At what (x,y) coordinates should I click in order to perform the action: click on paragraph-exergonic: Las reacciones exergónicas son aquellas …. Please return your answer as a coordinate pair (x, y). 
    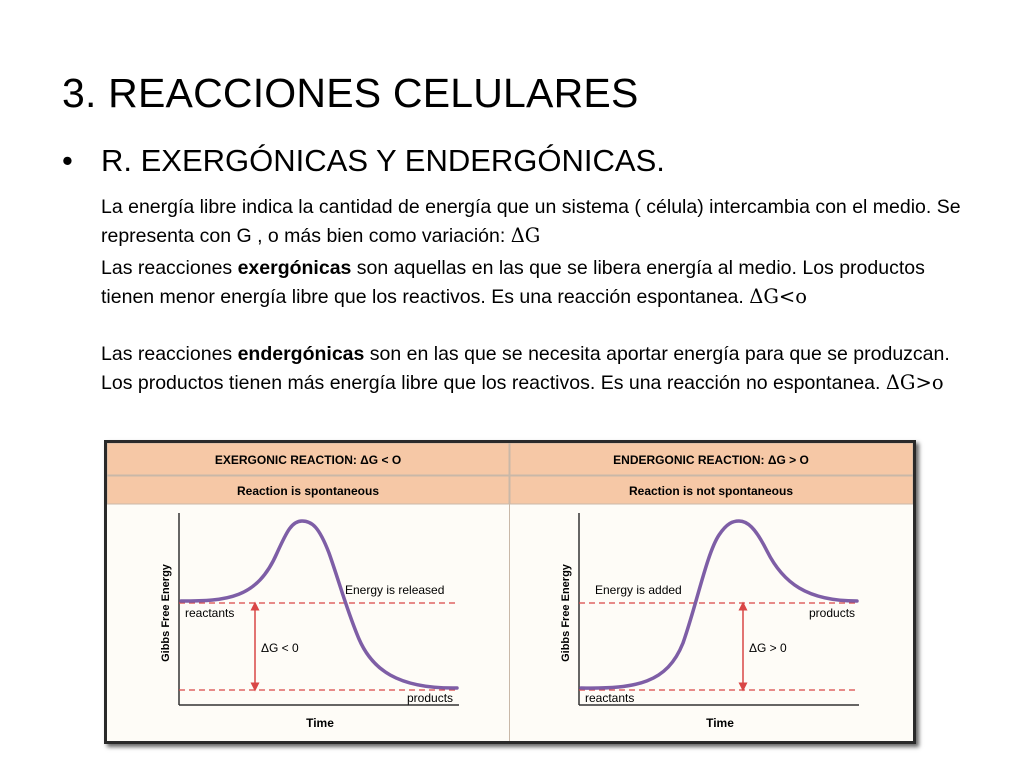
    Looking at the image, I should click on (541, 283).